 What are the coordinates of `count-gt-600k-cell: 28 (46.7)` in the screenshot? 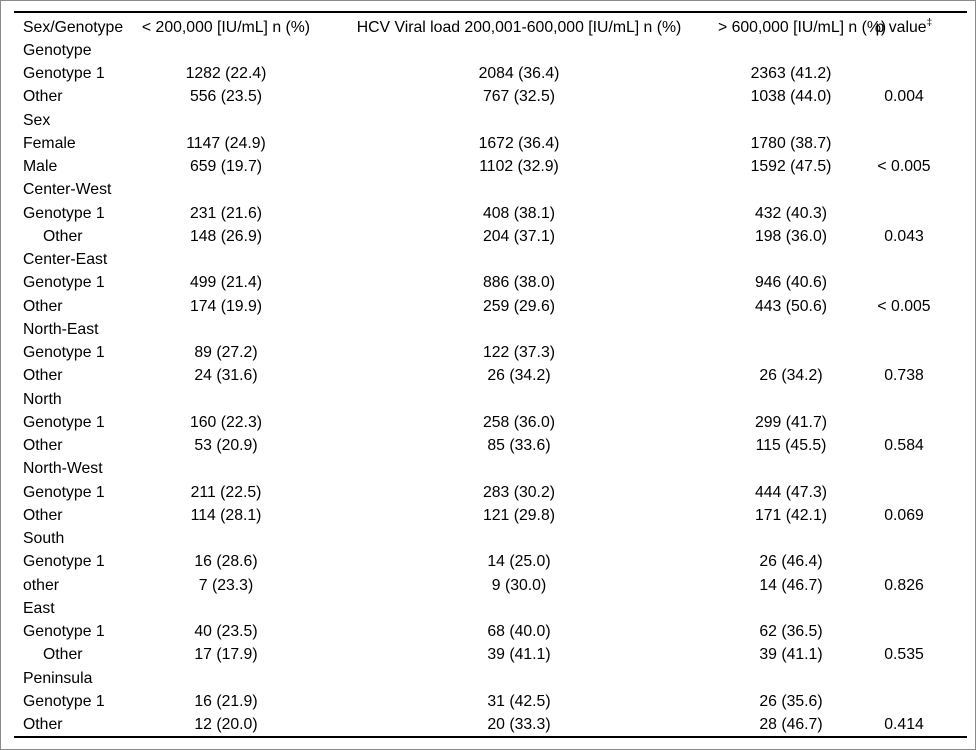 It's located at (791, 724).